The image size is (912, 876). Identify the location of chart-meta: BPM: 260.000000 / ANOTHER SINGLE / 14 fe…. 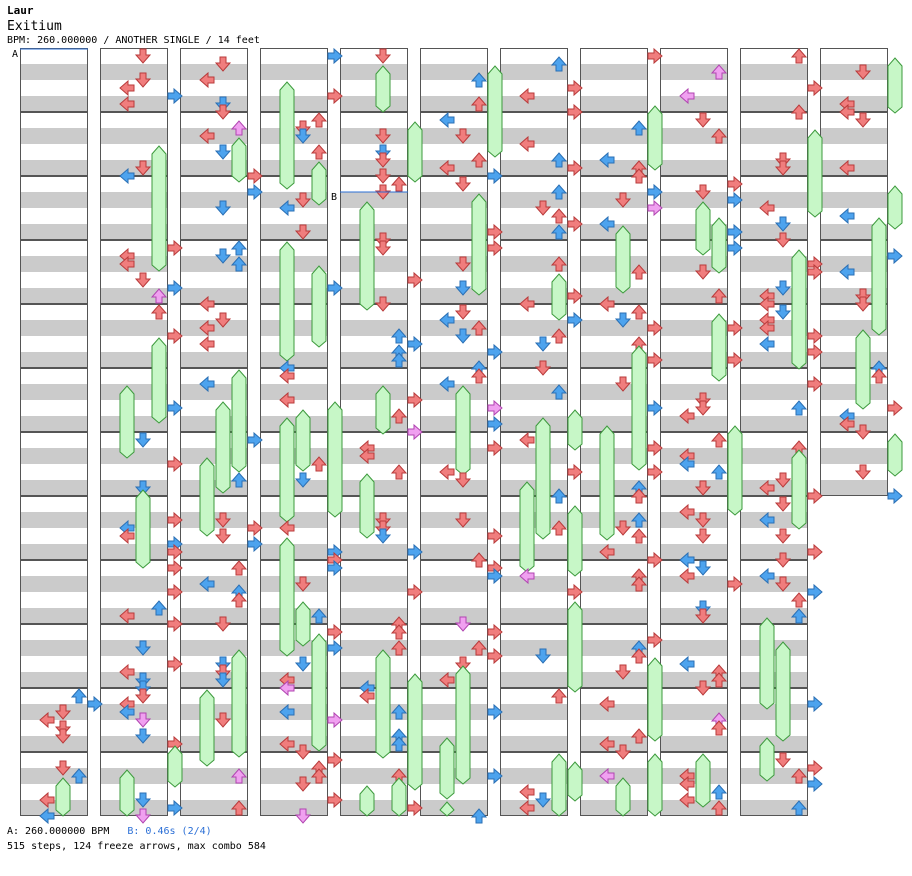
(133, 40).